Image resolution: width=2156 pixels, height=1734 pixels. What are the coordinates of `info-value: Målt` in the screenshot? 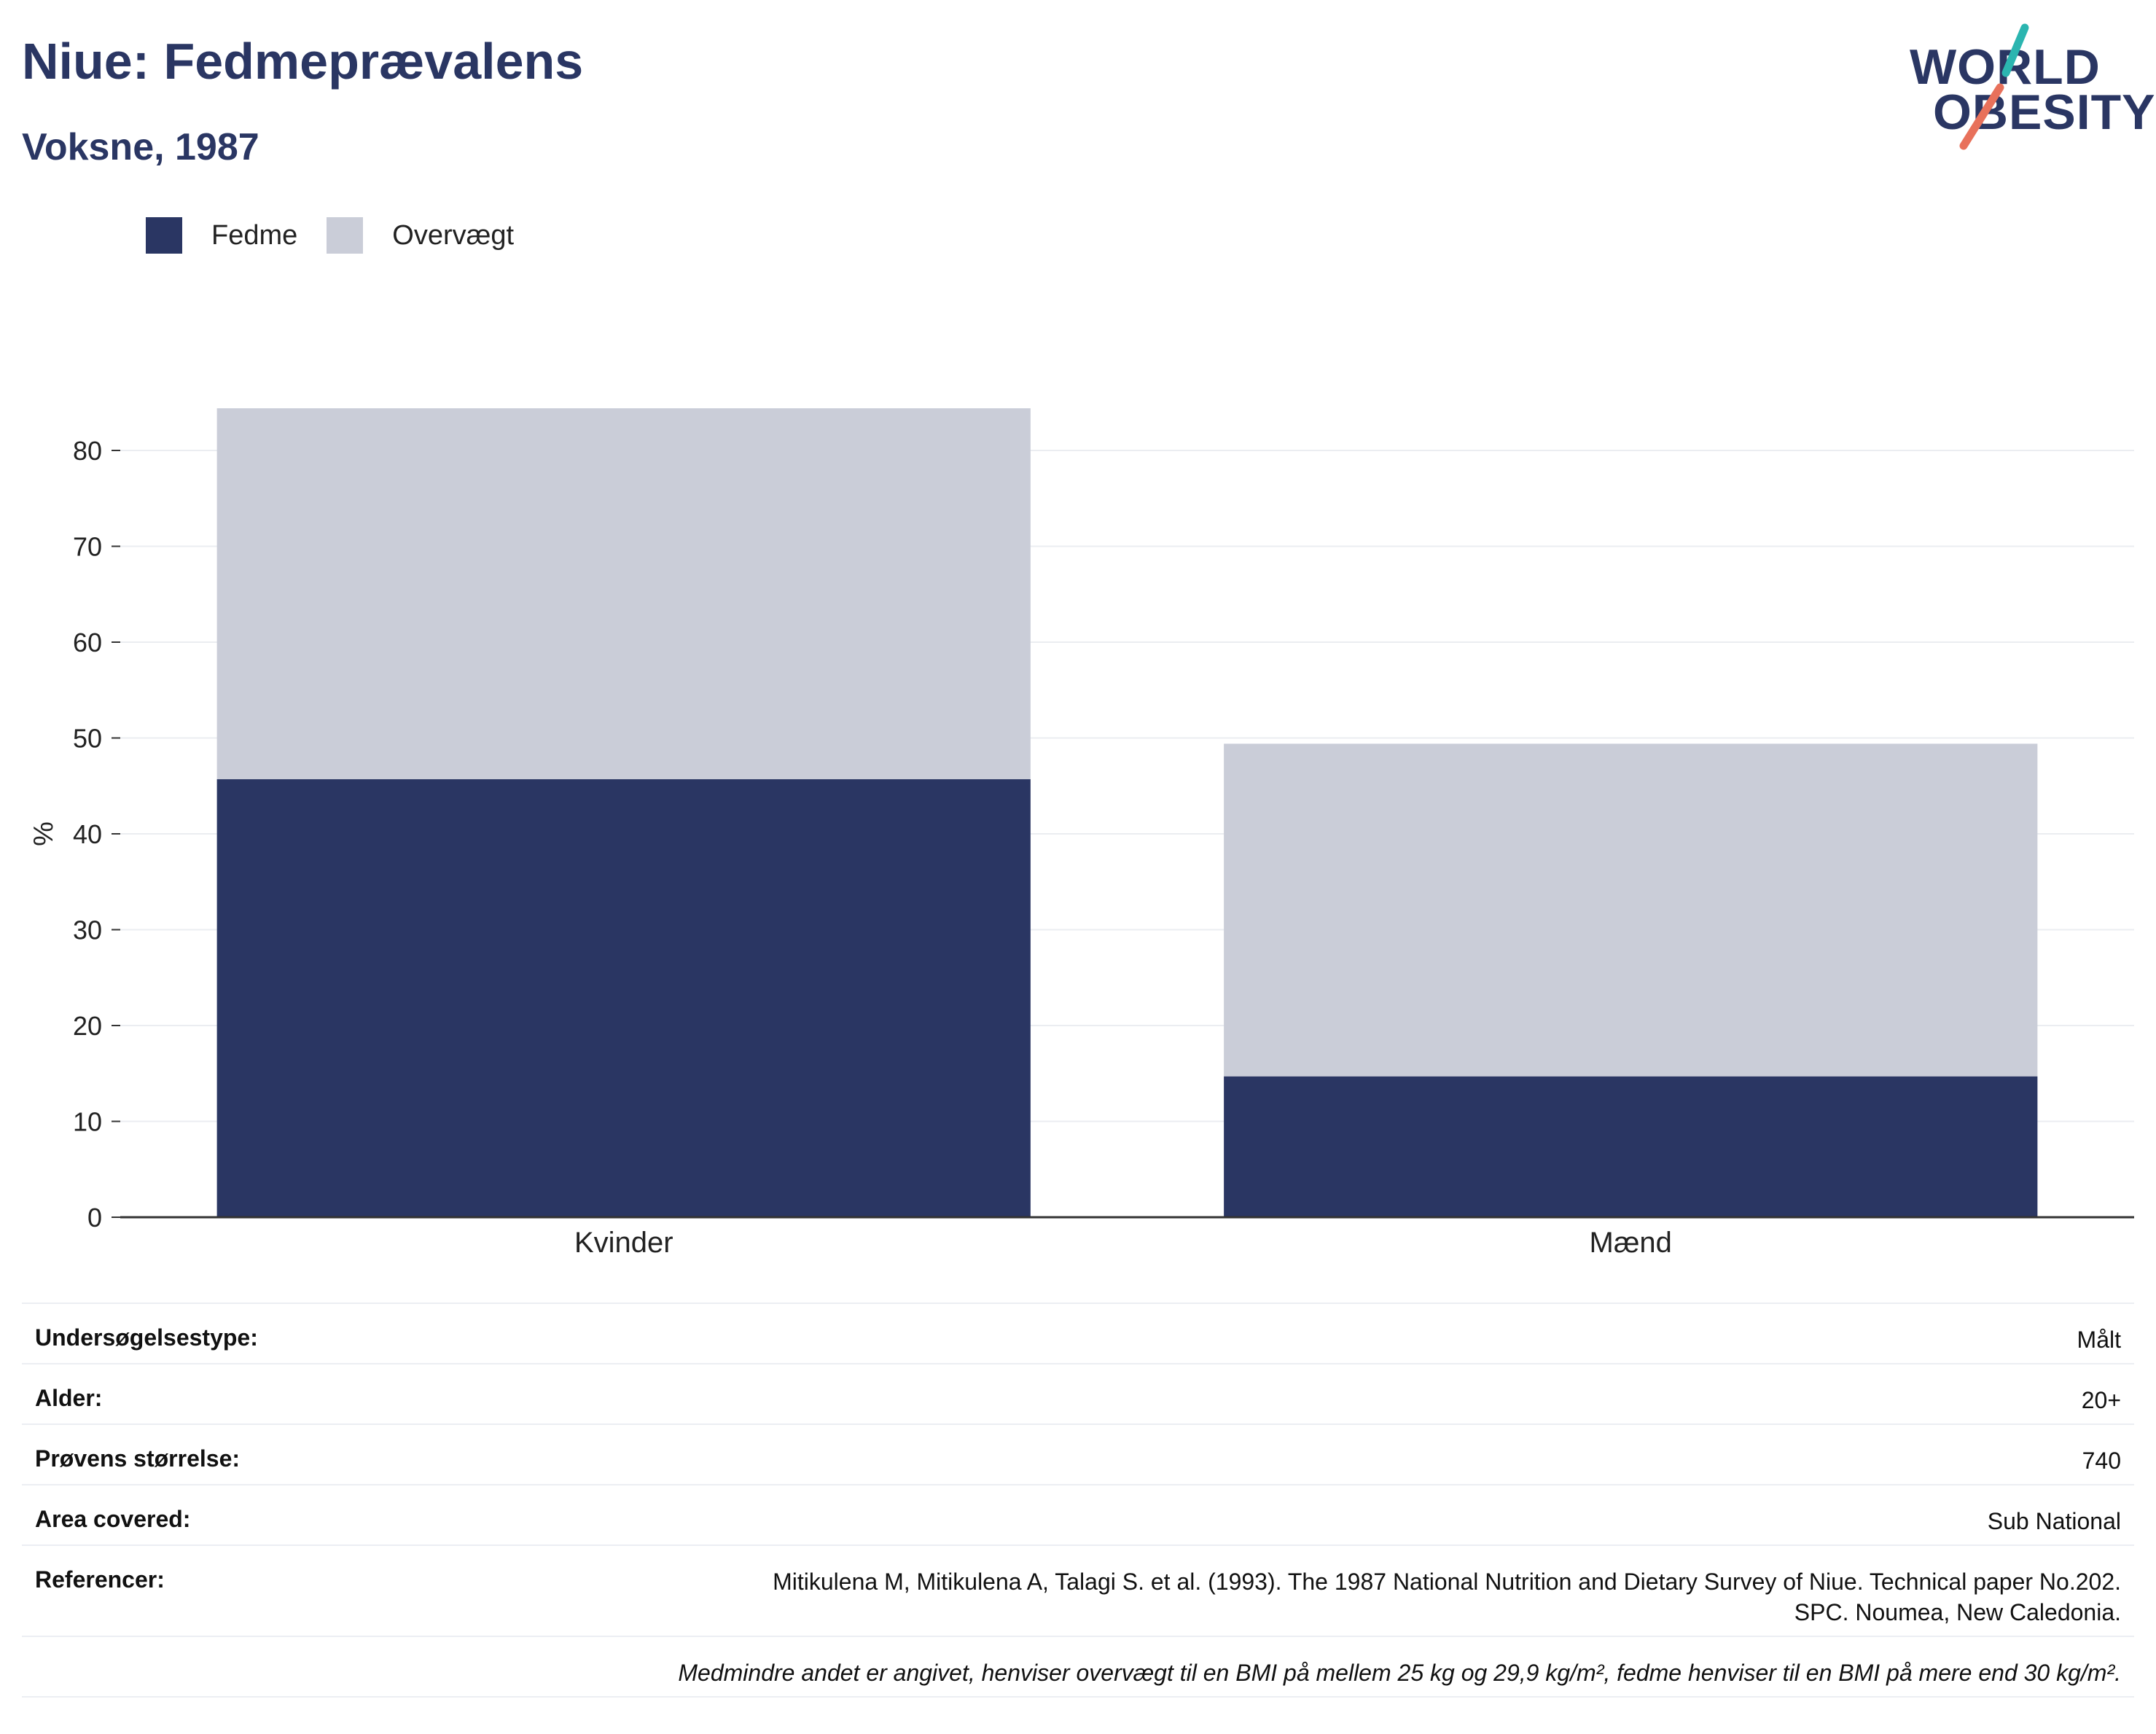 It's located at (2099, 1340).